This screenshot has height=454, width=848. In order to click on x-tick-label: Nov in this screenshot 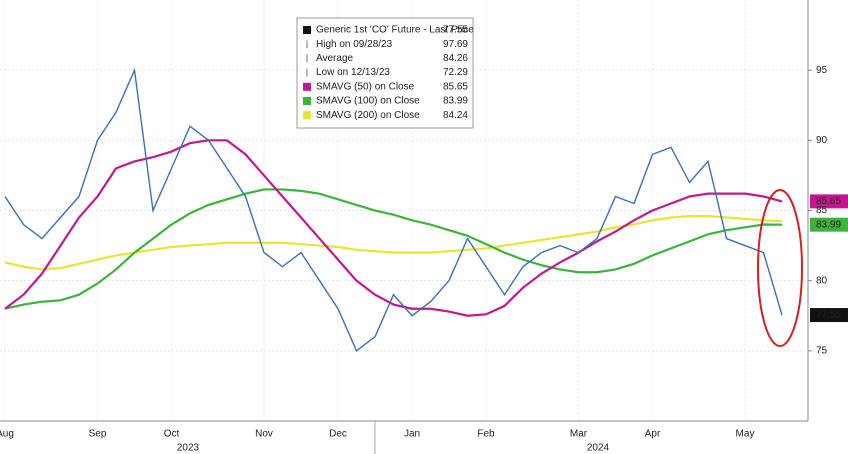, I will do `click(264, 434)`.